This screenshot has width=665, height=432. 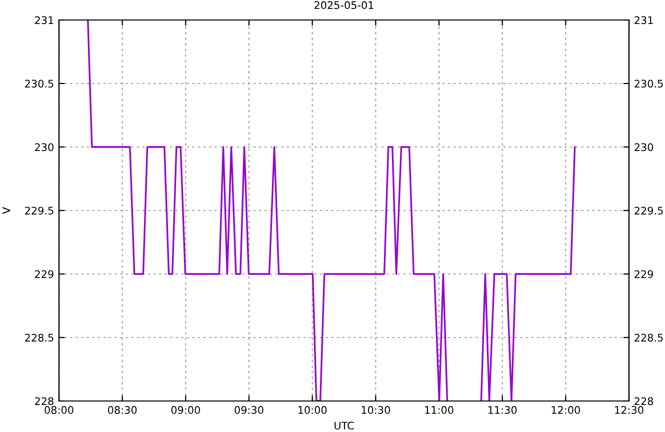 What do you see at coordinates (344, 426) in the screenshot?
I see `x-axis-title: UTC` at bounding box center [344, 426].